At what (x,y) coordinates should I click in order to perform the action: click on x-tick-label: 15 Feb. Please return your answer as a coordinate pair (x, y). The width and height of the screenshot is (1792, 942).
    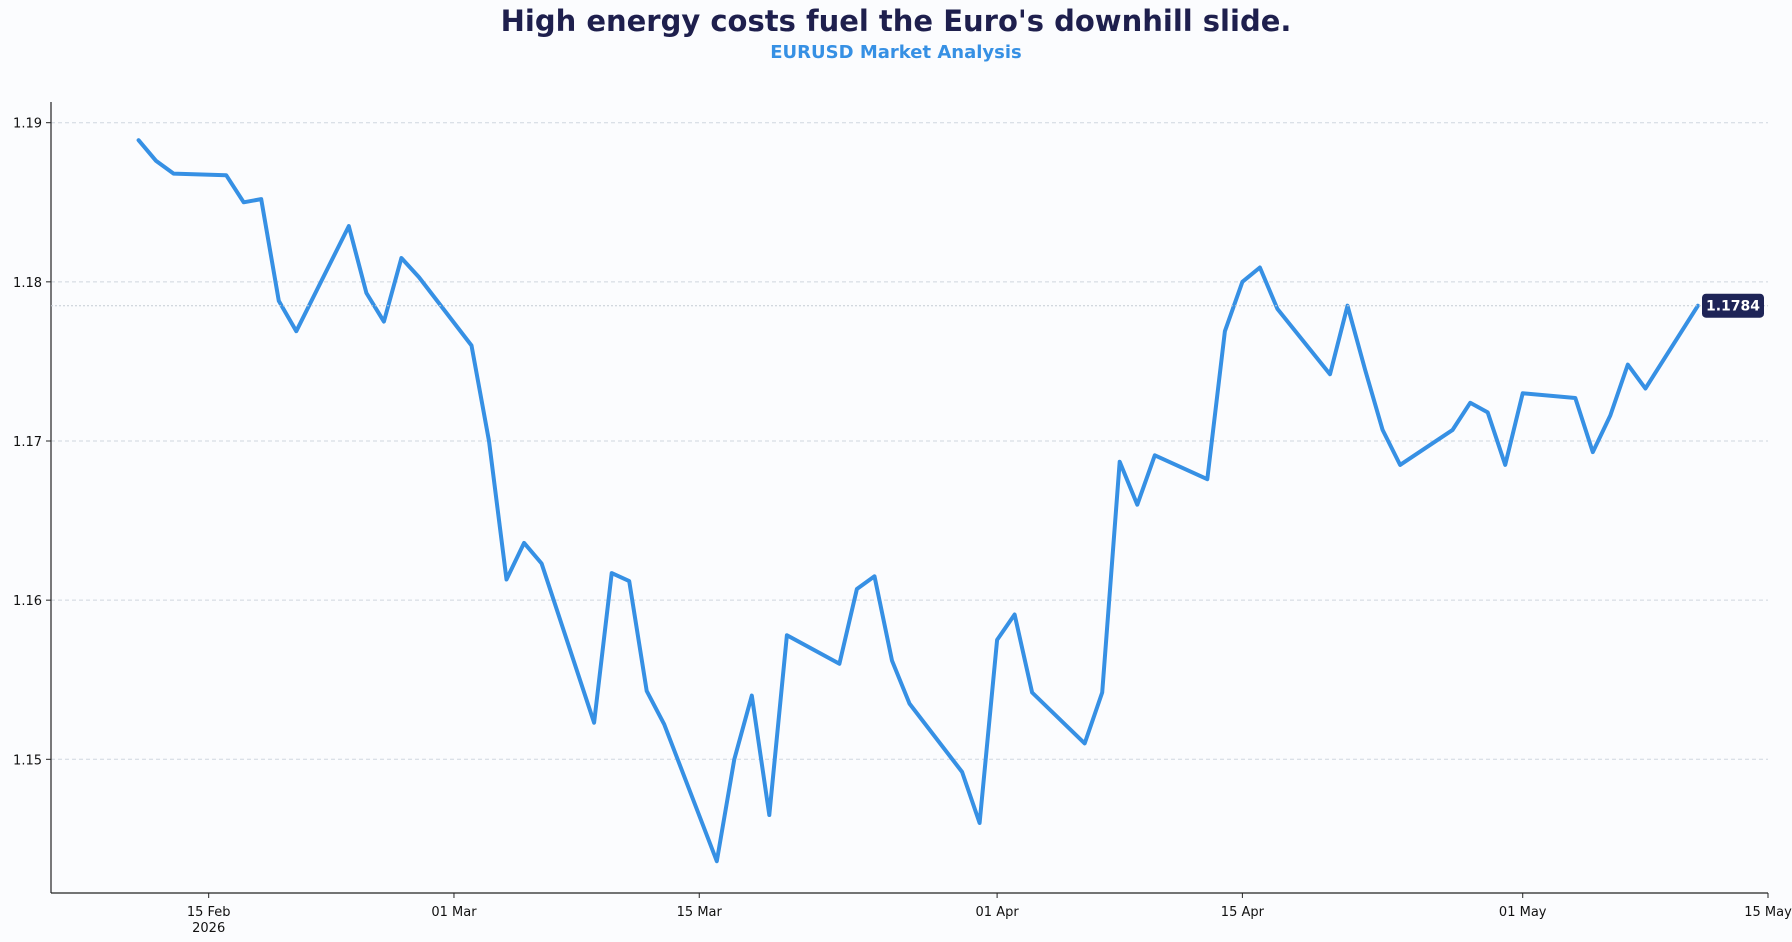
    Looking at the image, I should click on (209, 912).